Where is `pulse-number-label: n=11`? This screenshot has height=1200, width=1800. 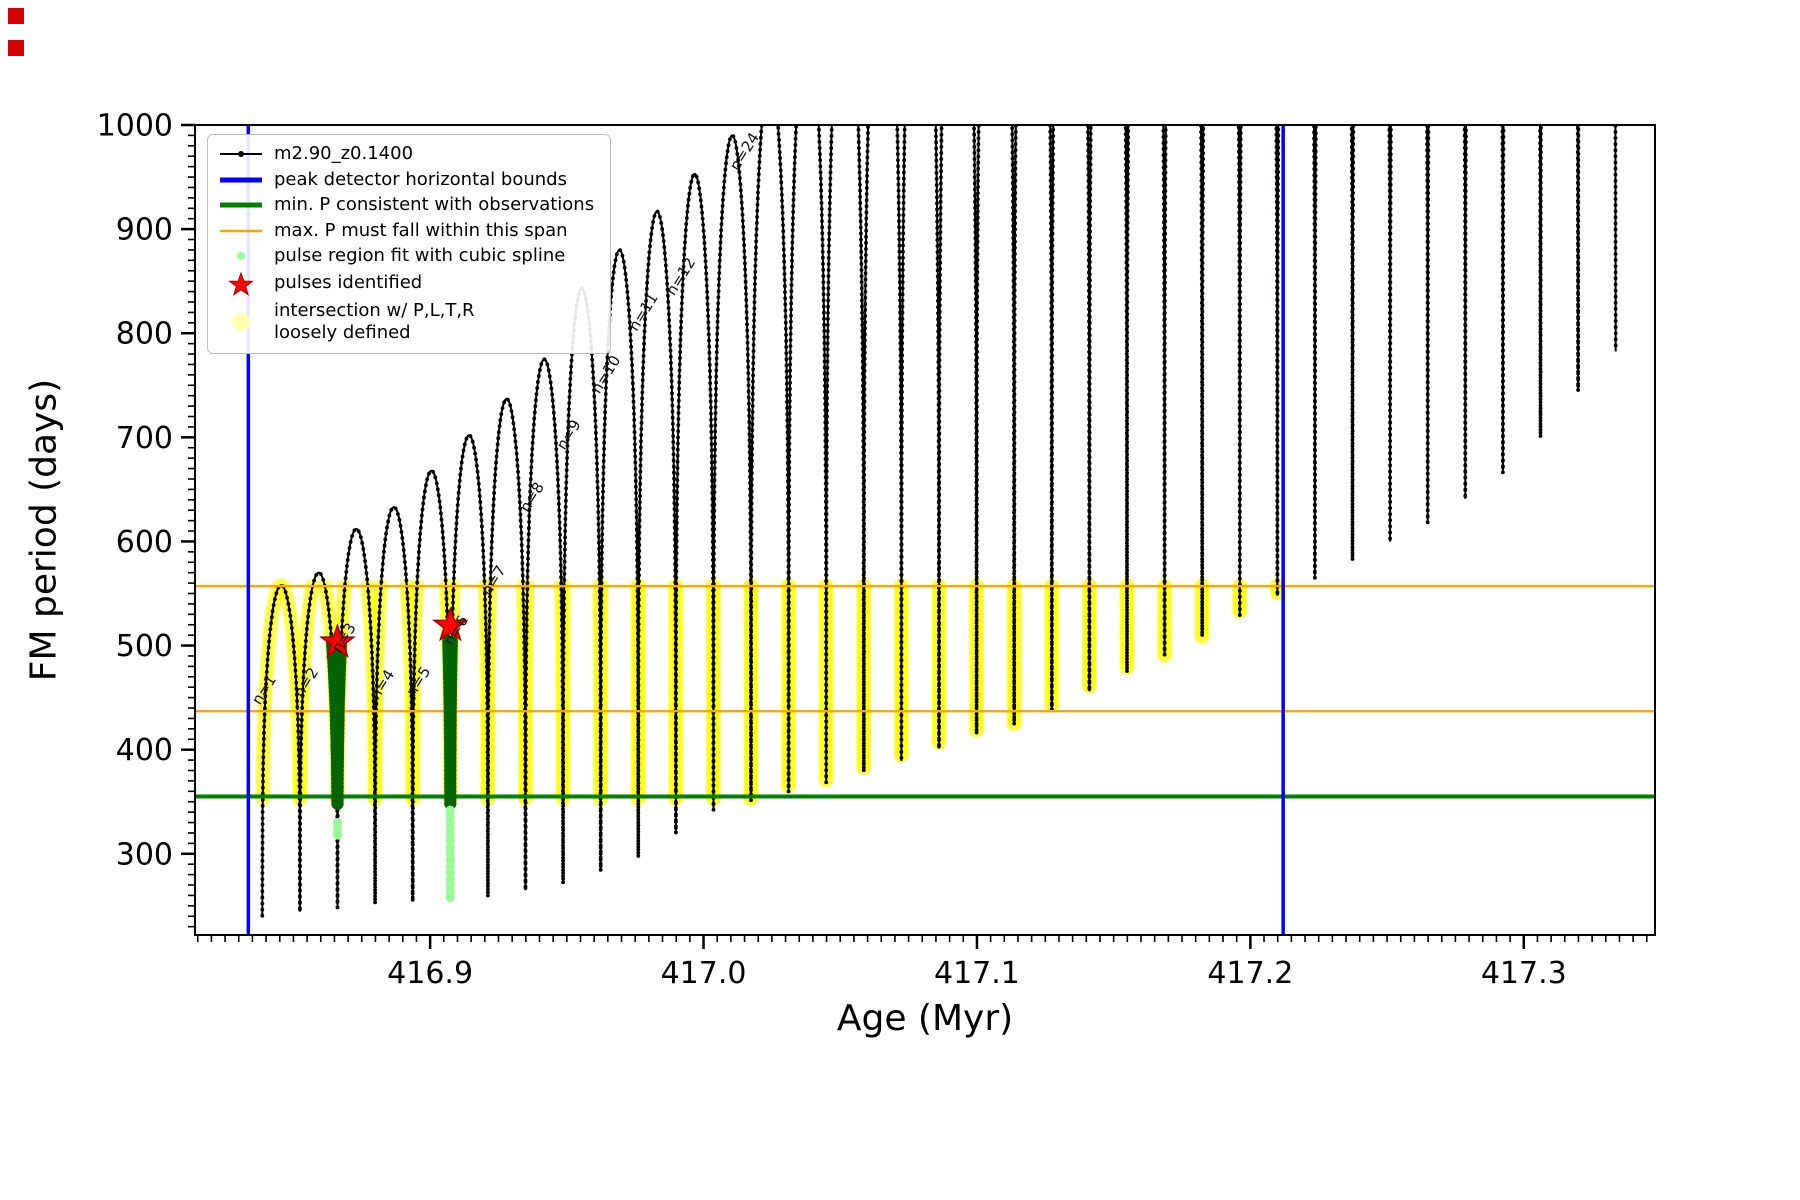 pulse-number-label: n=11 is located at coordinates (643, 312).